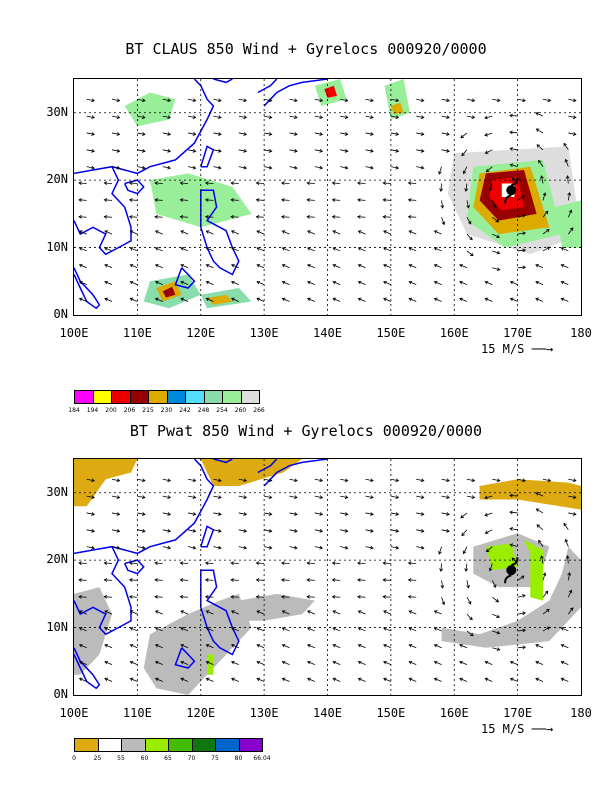 This screenshot has width=612, height=792. I want to click on colorbar-label: 200, so click(111, 410).